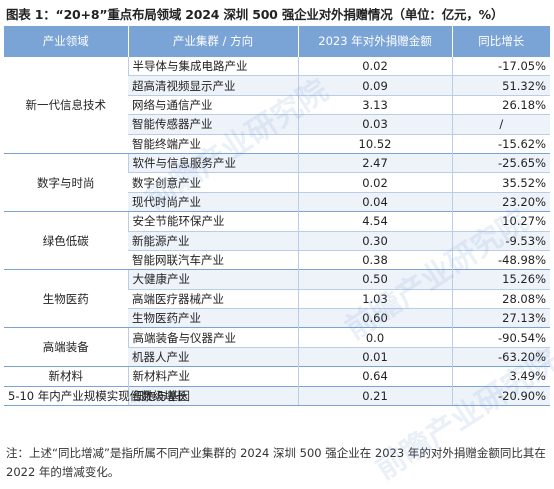 This screenshot has width=554, height=489. Describe the element at coordinates (213, 85) in the screenshot. I see `cluster-cell: 超高清视频显示产业` at that location.